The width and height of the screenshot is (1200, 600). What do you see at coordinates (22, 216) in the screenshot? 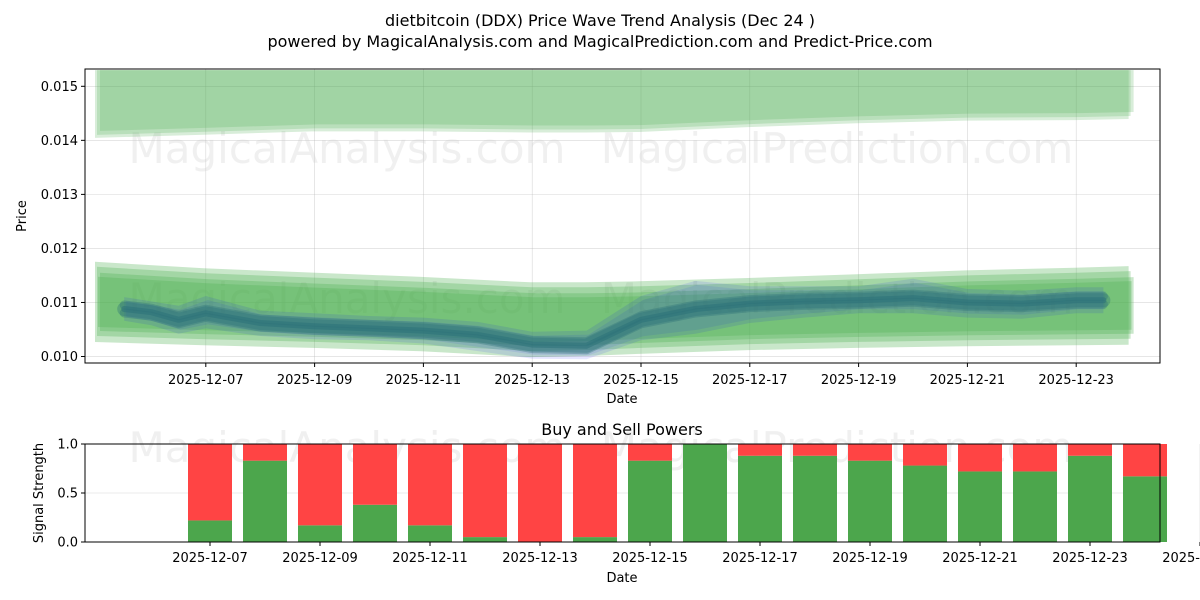
I see `price-y-label: Price` at bounding box center [22, 216].